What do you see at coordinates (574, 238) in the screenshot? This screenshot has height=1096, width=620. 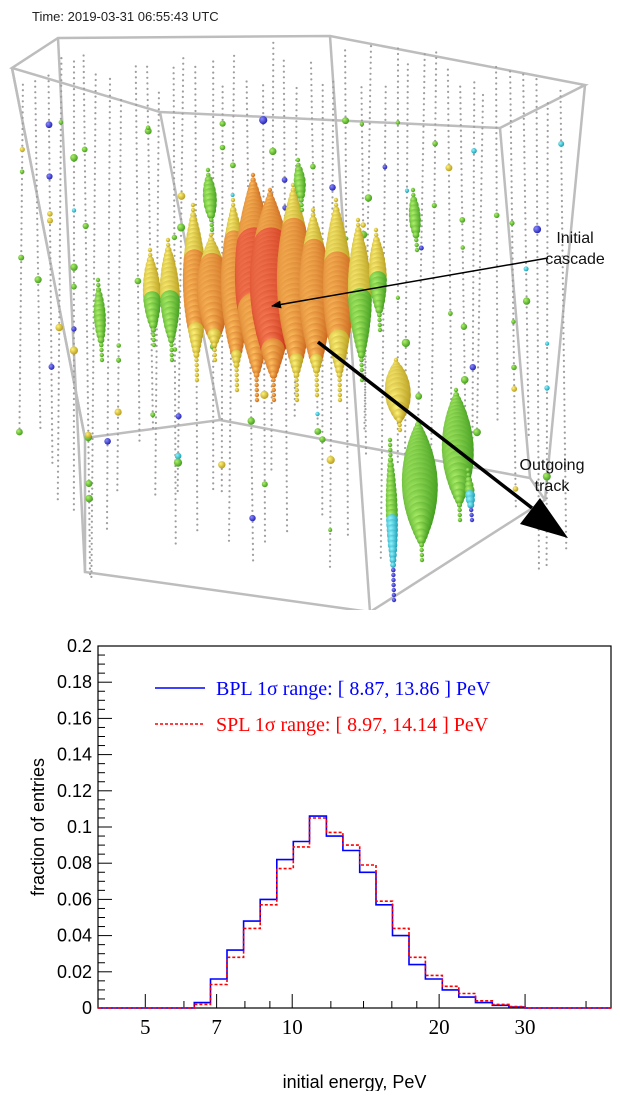 I see `cascade-label-line1: Initial` at bounding box center [574, 238].